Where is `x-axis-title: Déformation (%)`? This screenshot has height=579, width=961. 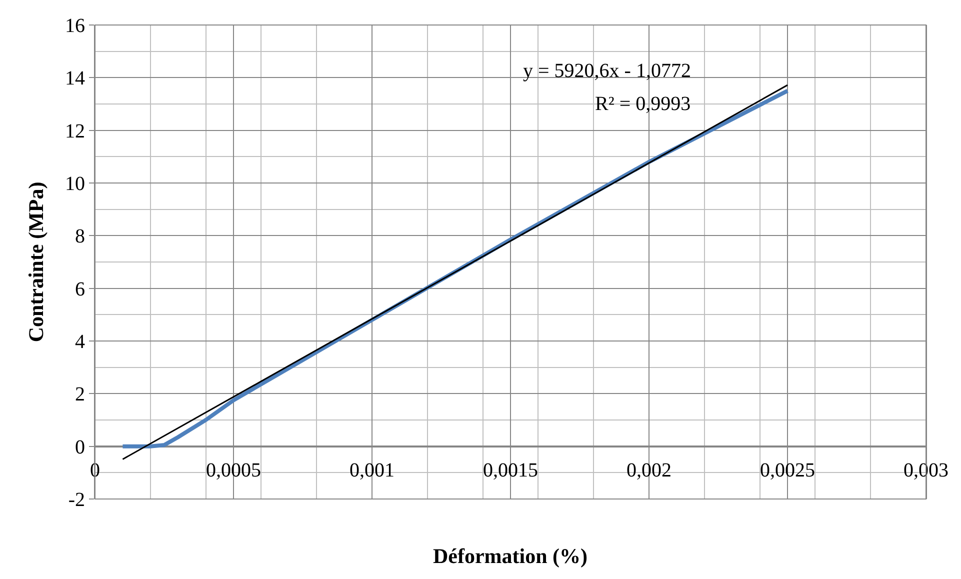 x-axis-title: Déformation (%) is located at coordinates (510, 556).